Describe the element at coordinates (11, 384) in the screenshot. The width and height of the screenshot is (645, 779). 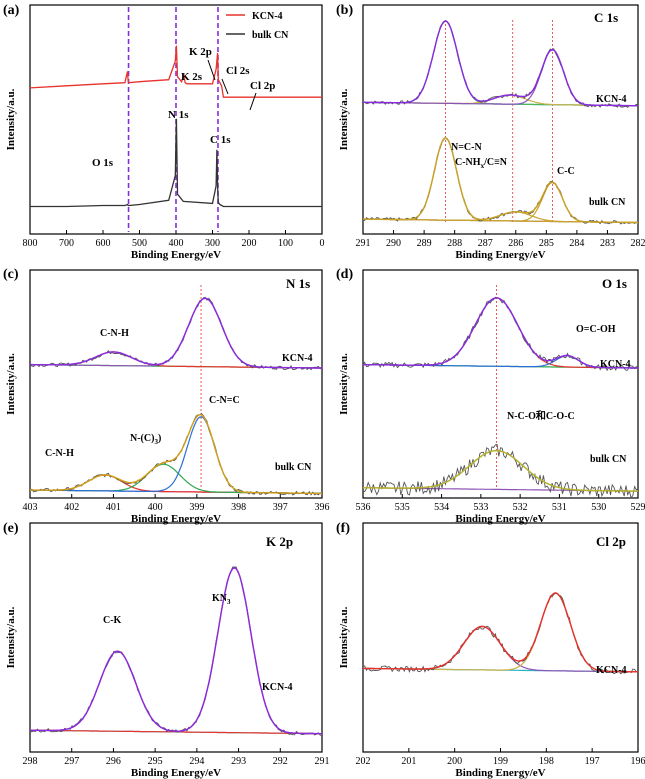
I see `panel-c-ylabel: Intensity/a.u.` at that location.